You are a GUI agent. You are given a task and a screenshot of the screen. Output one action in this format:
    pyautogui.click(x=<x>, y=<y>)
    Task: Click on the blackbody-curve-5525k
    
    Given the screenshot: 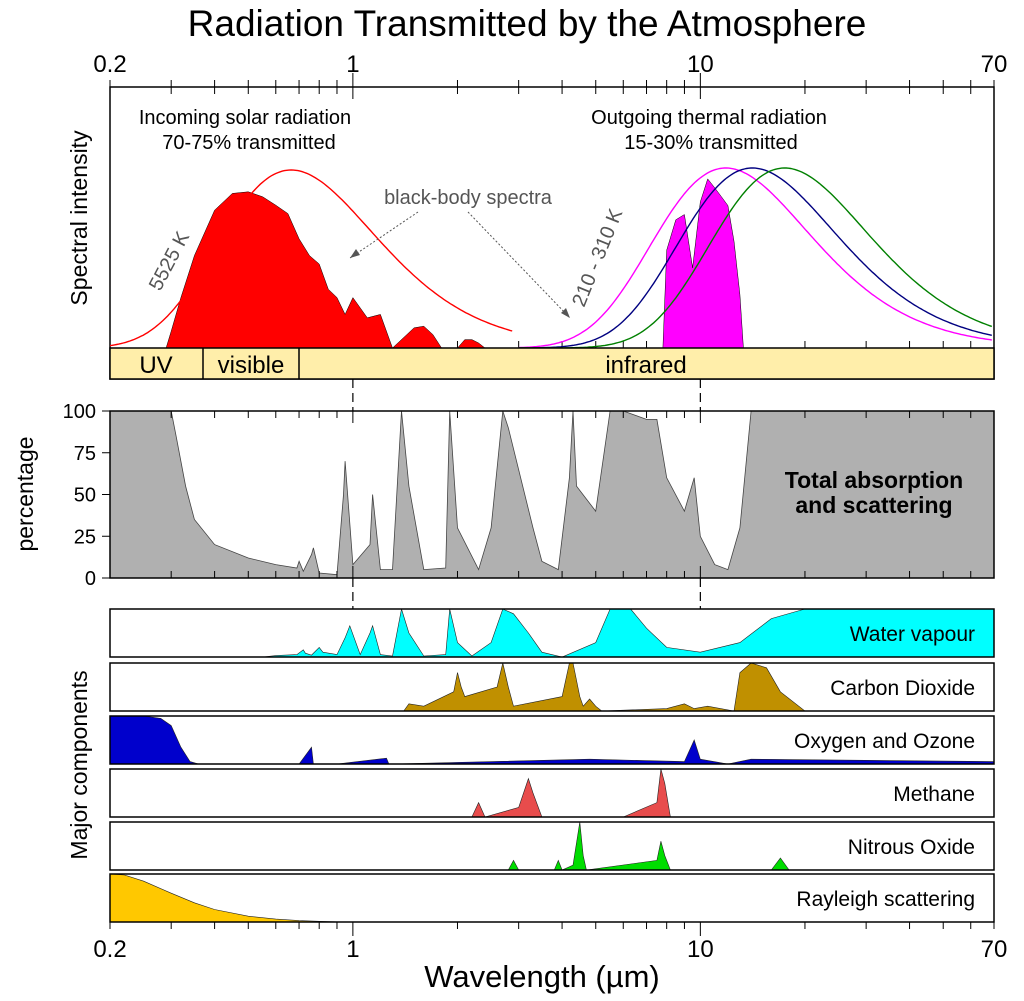 What is the action you would take?
    pyautogui.click(x=311, y=258)
    